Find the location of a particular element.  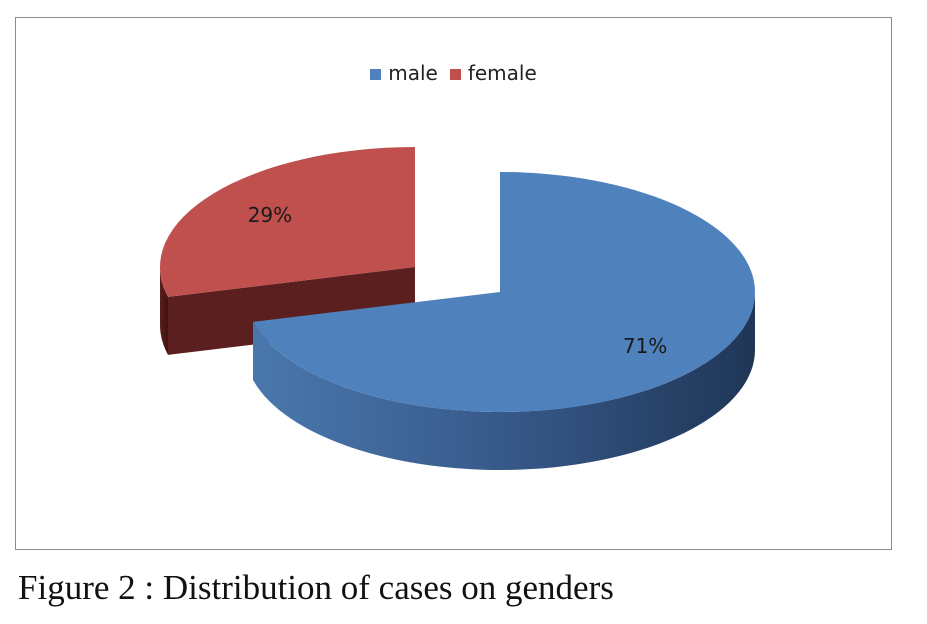

data-label-female: 29% is located at coordinates (270, 215).